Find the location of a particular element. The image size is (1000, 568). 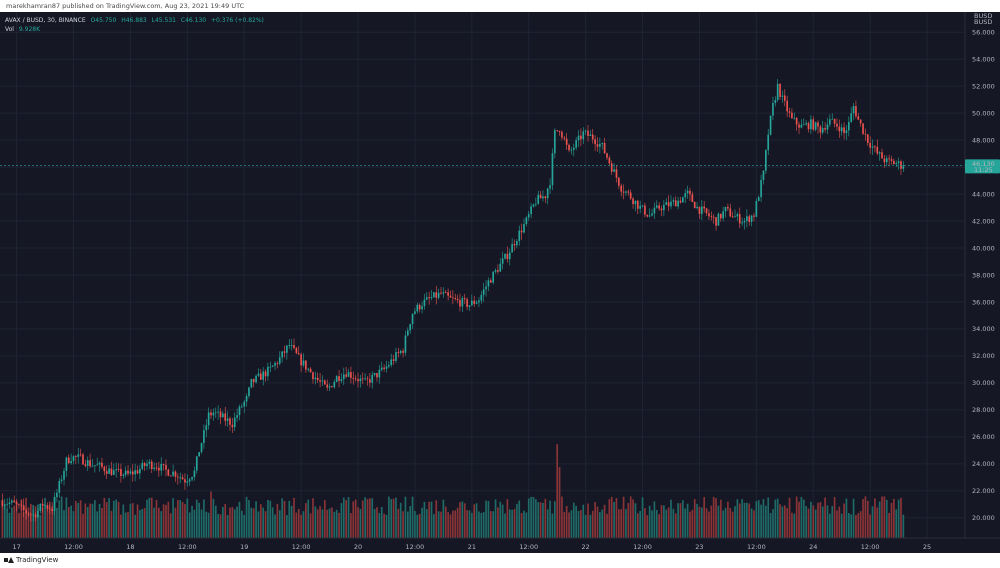

close-label: C46.130 is located at coordinates (193, 20).